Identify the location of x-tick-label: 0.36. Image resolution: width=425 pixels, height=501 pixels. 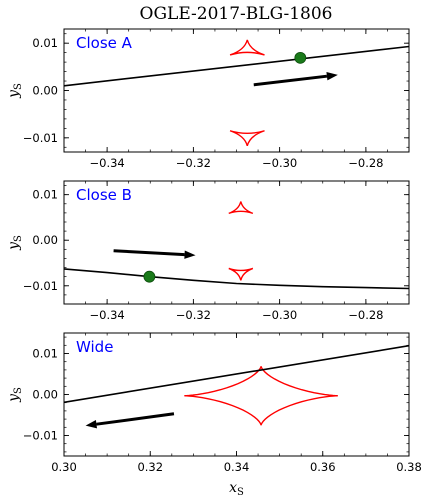
(323, 467).